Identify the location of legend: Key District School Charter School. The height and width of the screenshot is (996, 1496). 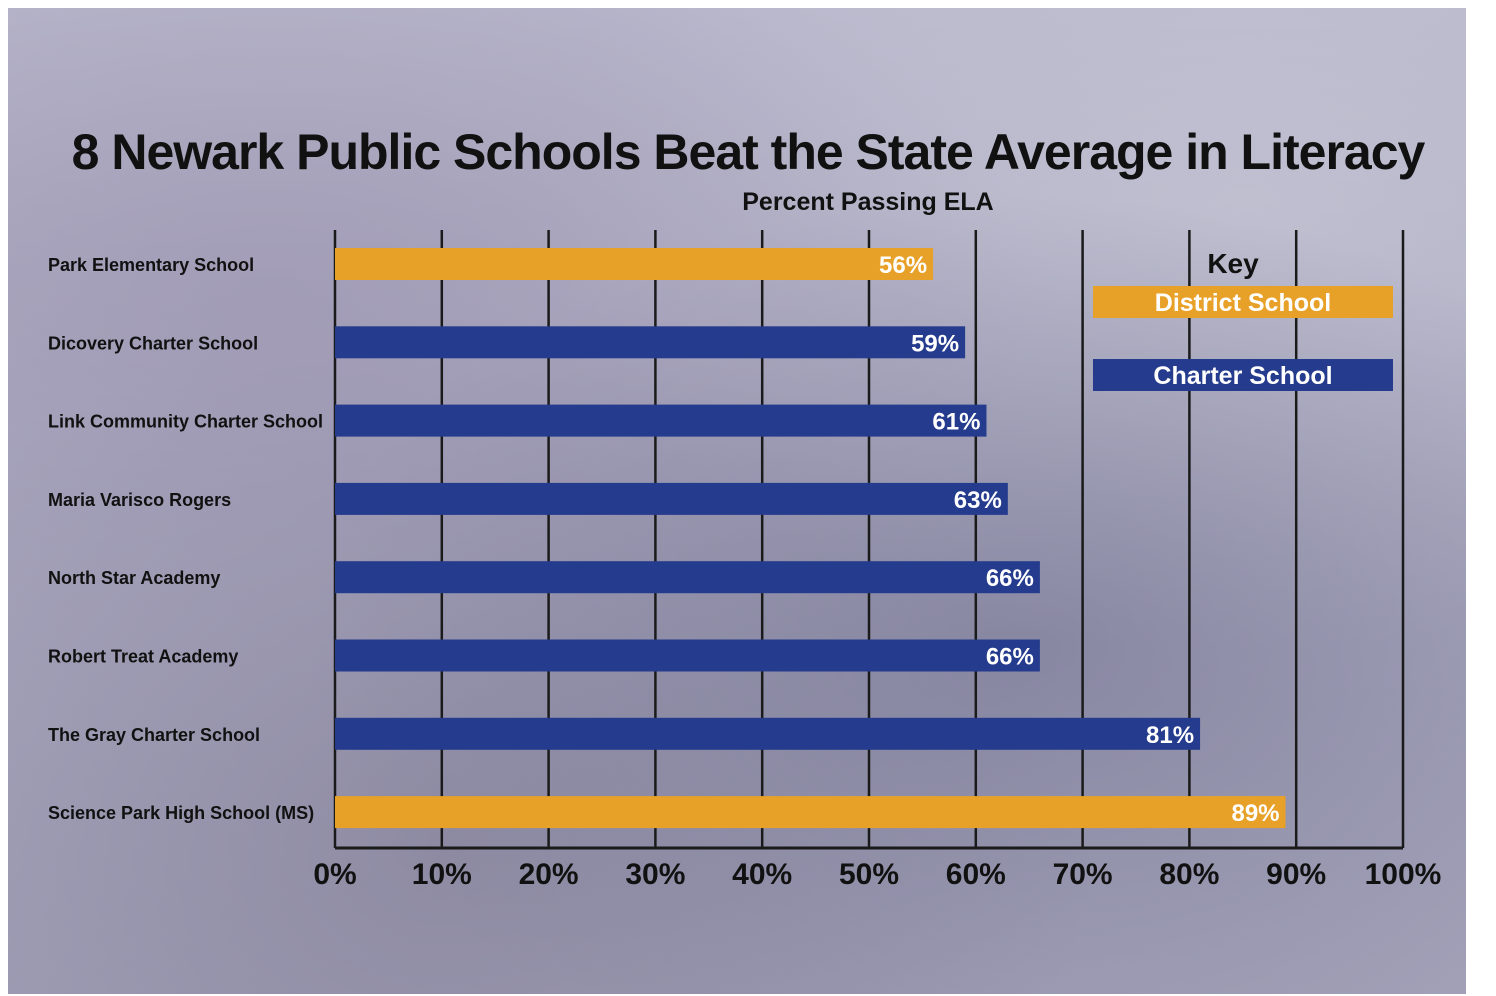
(1243, 319).